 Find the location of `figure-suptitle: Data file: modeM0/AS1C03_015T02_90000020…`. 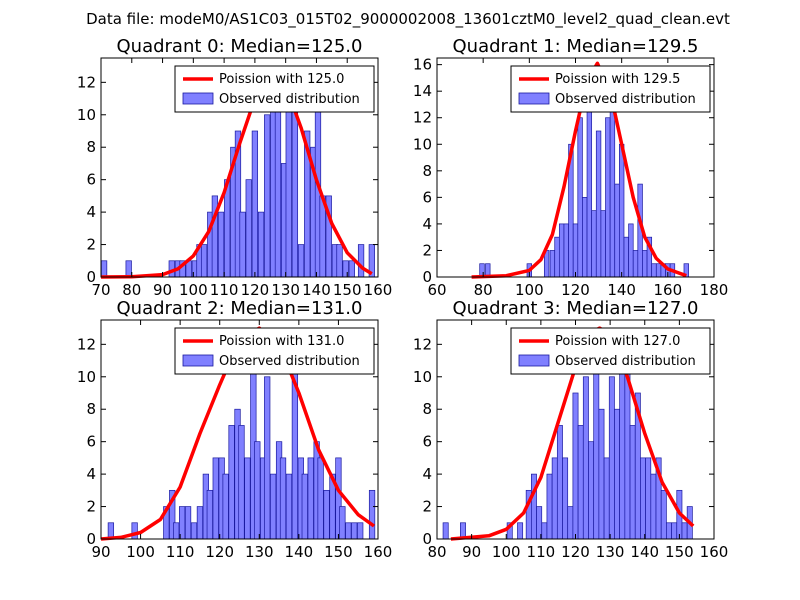

figure-suptitle: Data file: modeM0/AS1C03_015T02_90000020… is located at coordinates (408, 19).